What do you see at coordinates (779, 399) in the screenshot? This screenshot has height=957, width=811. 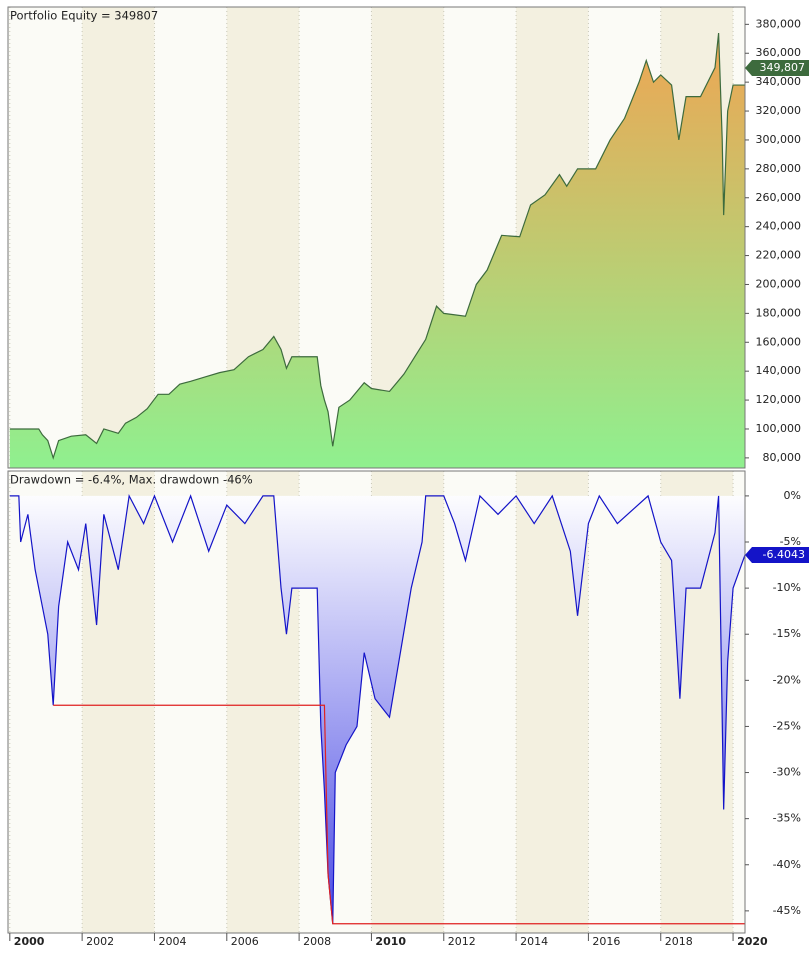 I see `y-tick-label: 120,000` at bounding box center [779, 399].